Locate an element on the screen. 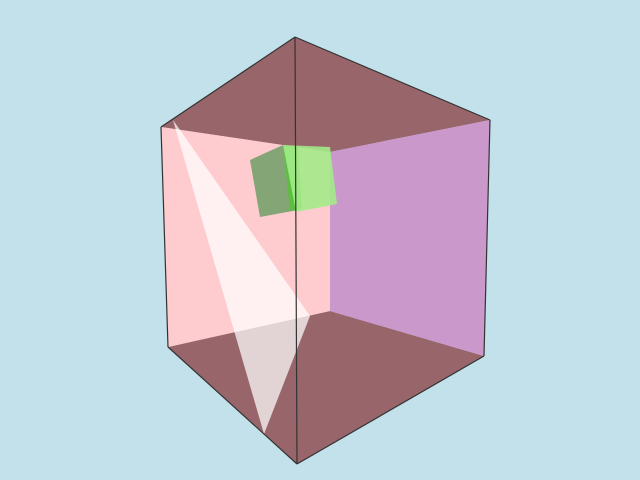  box-right-wall is located at coordinates (410, 238).